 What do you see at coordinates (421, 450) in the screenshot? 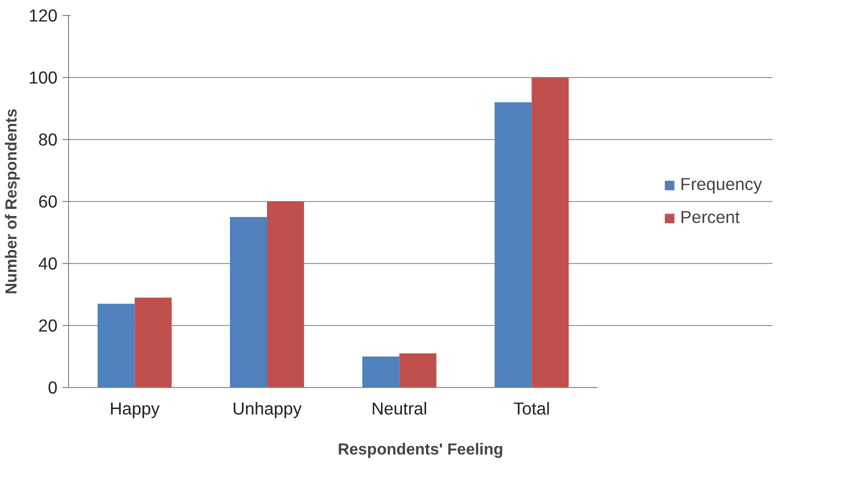
I see `x-axis-title: Respondents' Feeling` at bounding box center [421, 450].